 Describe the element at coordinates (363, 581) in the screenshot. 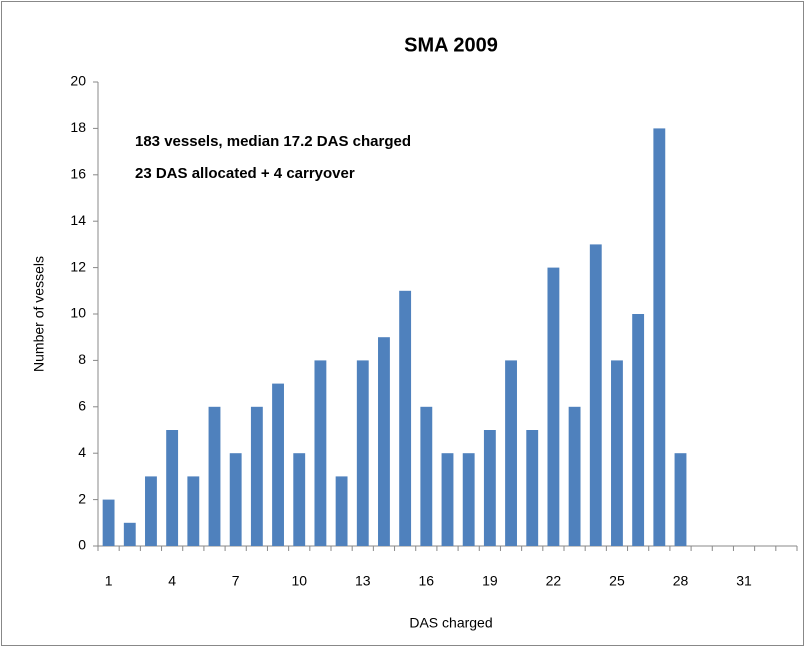

I see `x-tick-label: 13` at that location.